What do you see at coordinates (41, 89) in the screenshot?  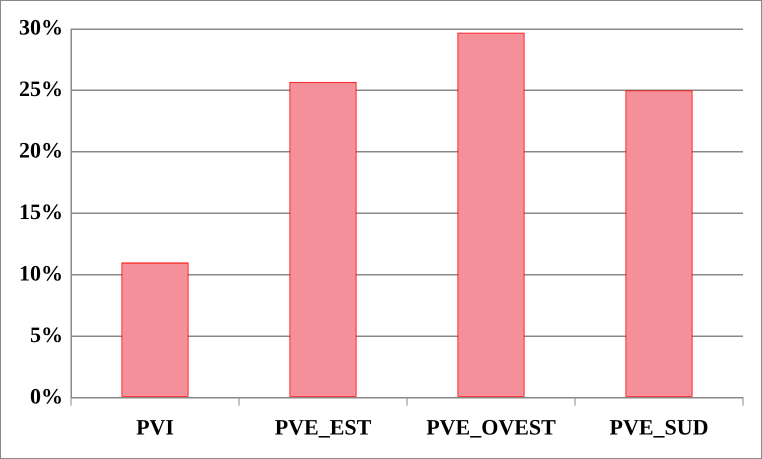 I see `y-tick-label: 25%` at bounding box center [41, 89].